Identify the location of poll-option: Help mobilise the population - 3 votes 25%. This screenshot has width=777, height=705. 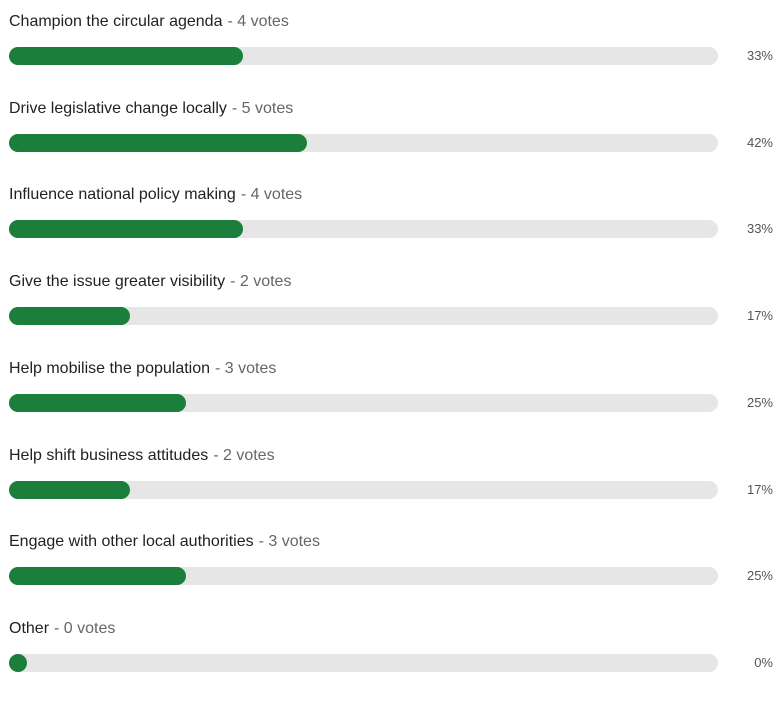
(388, 402).